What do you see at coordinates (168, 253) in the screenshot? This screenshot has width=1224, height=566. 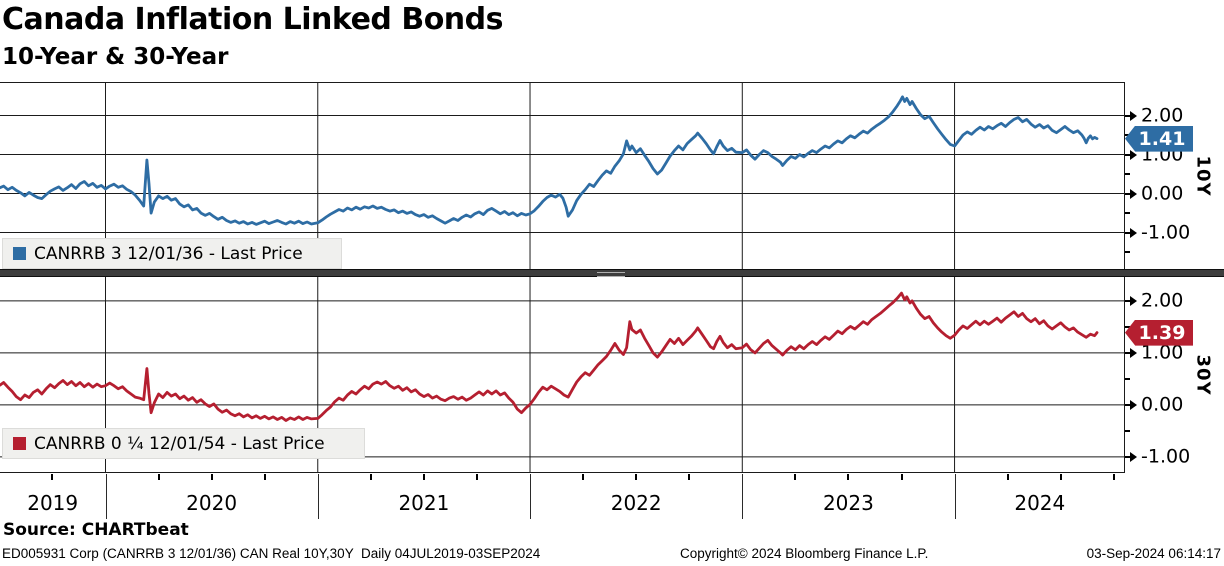 I see `legend-label-10y: CANRRB 3 12/01/36 - Last Price` at bounding box center [168, 253].